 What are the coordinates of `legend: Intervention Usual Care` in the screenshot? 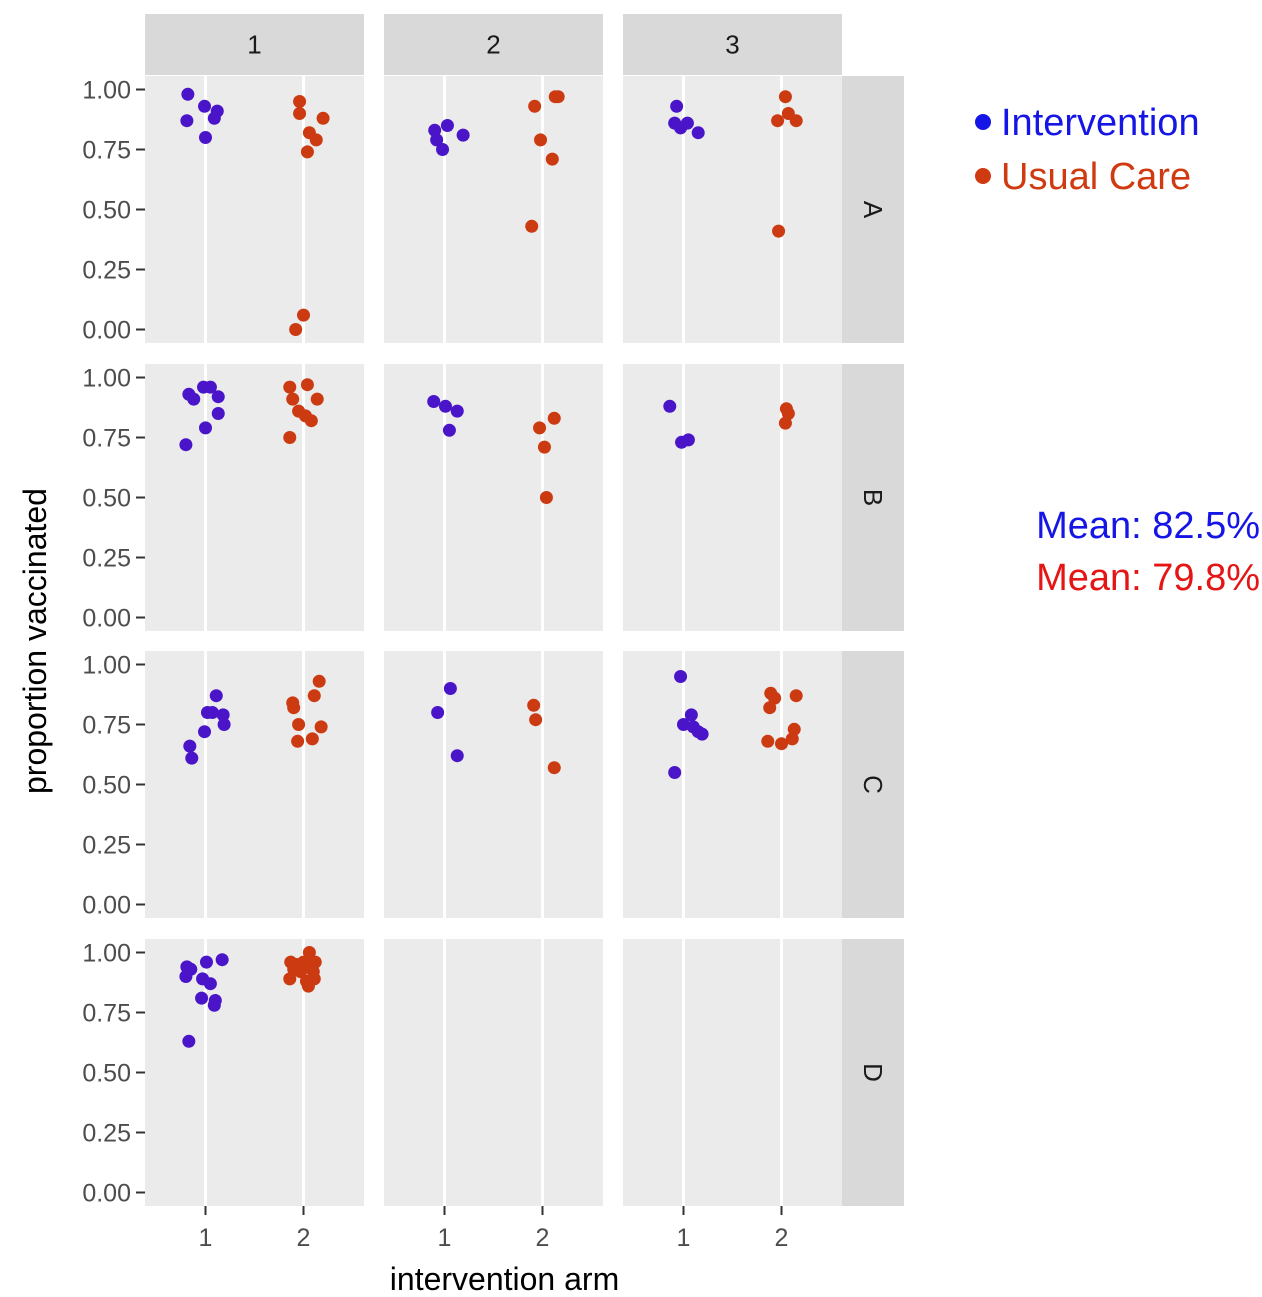 It's located at (1087, 150).